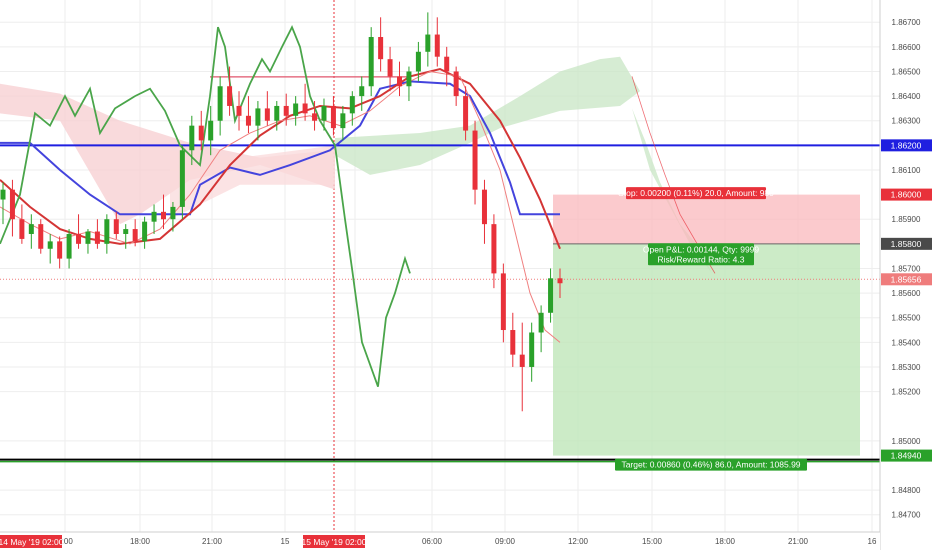 Image resolution: width=932 pixels, height=550 pixels. I want to click on price-tick-label: 1.86600, so click(906, 47).